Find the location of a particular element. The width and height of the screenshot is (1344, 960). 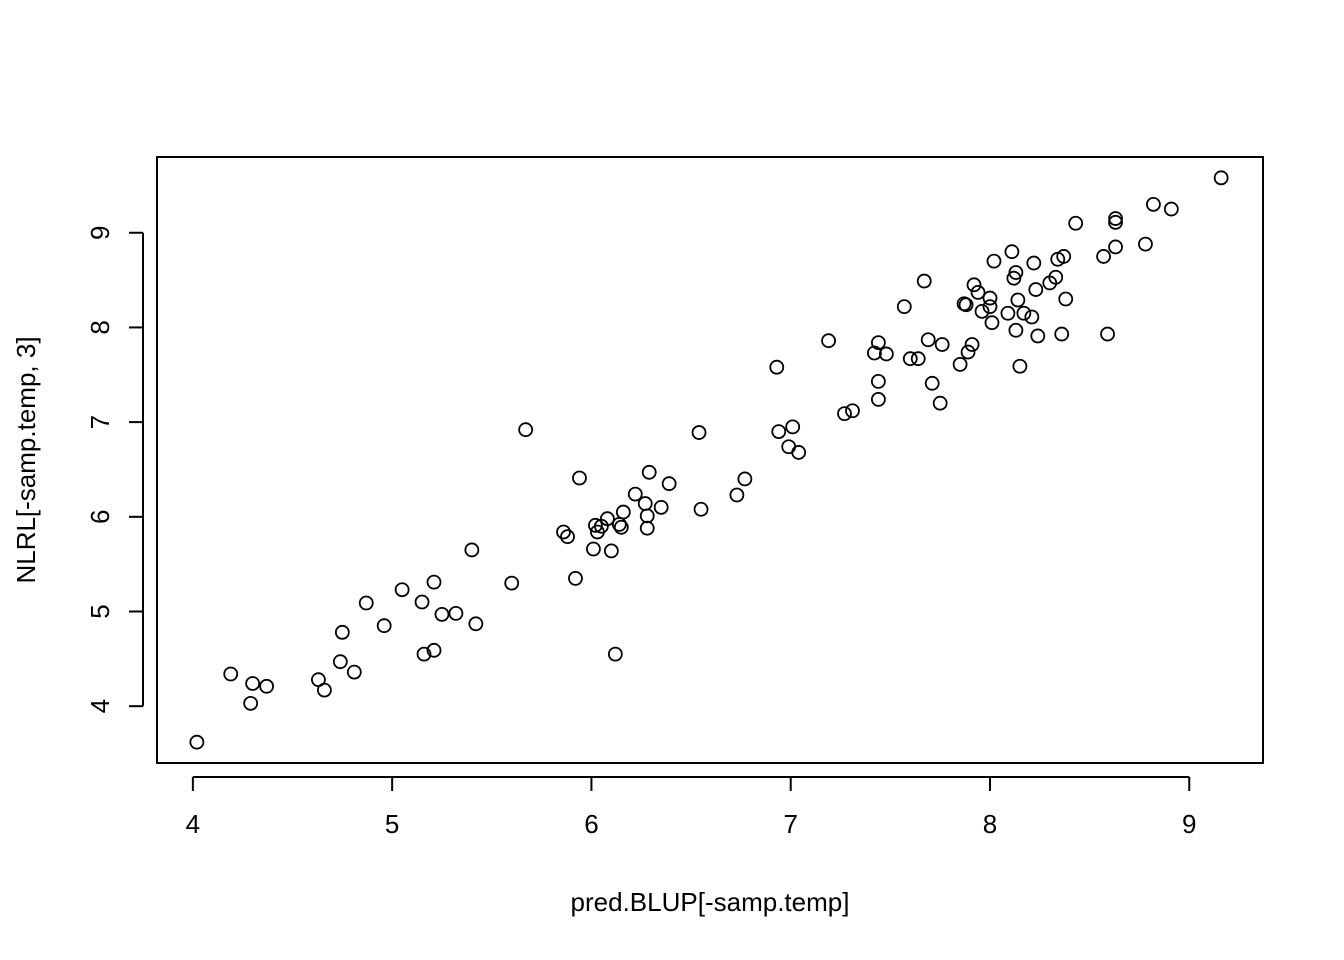

y-tick-label: 6 is located at coordinates (100, 517).